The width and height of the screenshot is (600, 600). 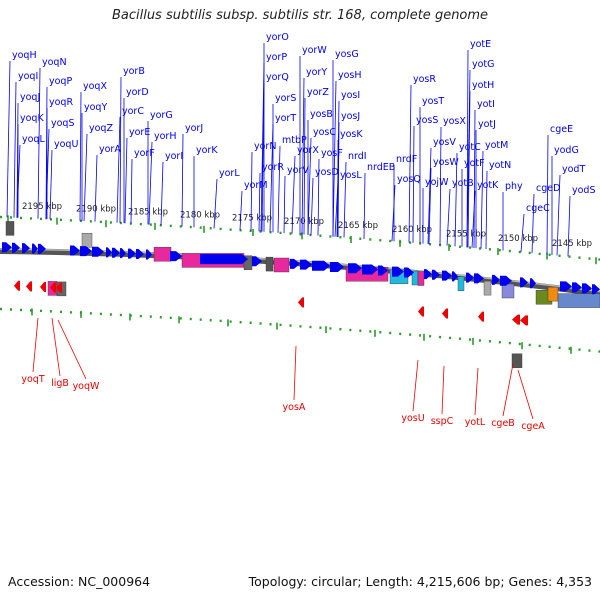 I want to click on gene-label: yotC, so click(x=470, y=147).